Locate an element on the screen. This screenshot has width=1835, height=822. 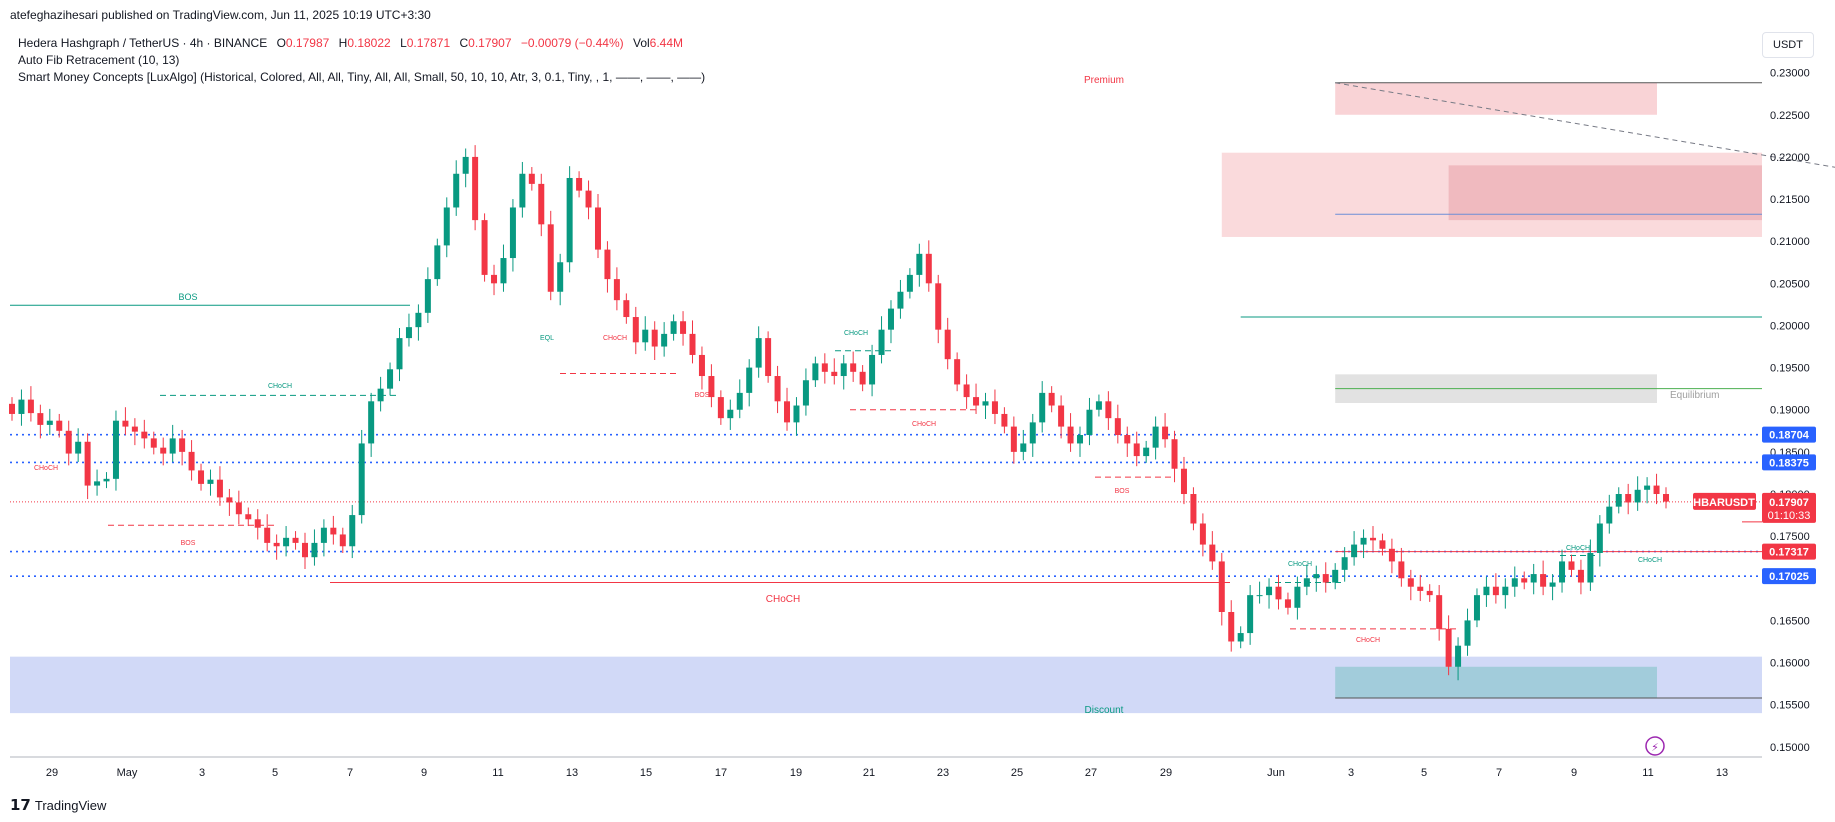
equilibrium-label: Equilibrium is located at coordinates (1694, 395).